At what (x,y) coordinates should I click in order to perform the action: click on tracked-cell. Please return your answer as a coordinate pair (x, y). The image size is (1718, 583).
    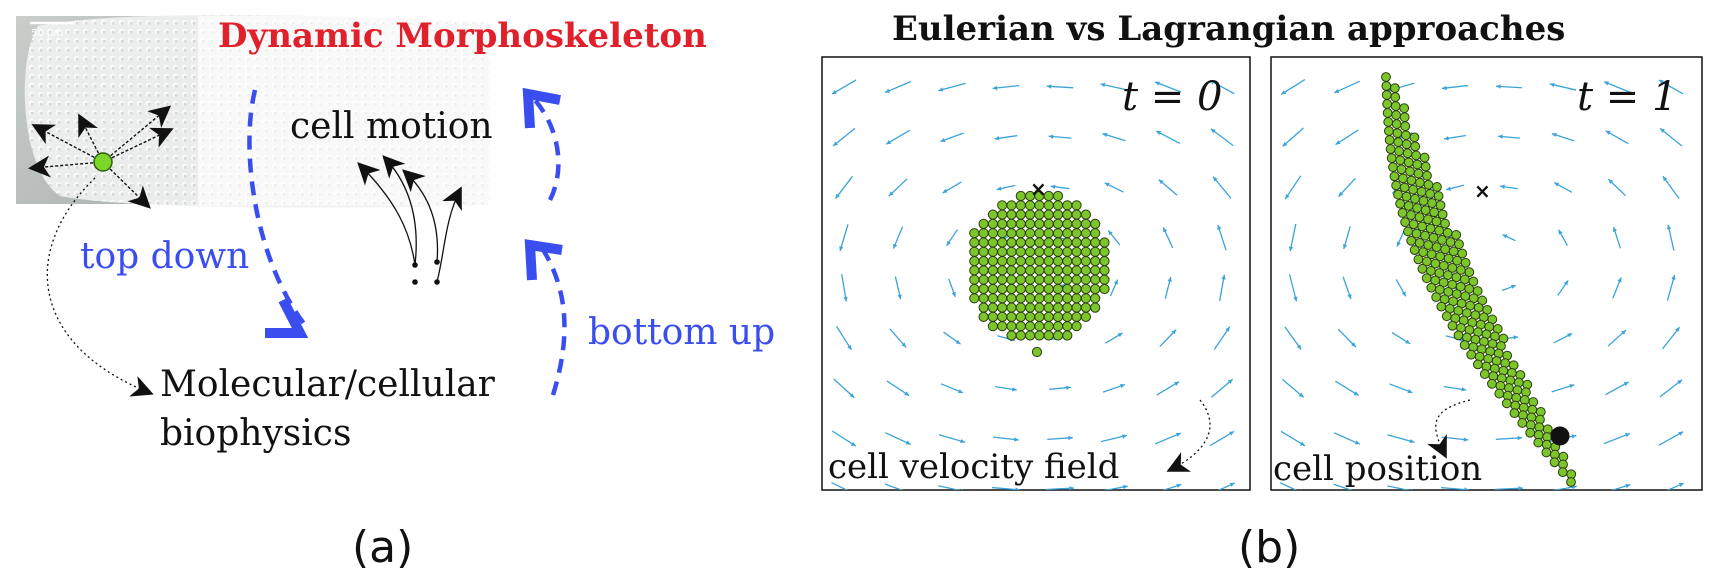
    Looking at the image, I should click on (103, 162).